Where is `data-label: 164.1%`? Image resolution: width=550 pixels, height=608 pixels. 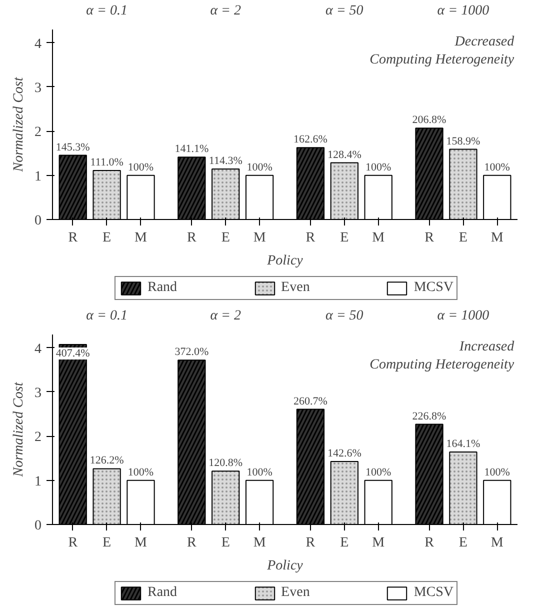 data-label: 164.1% is located at coordinates (463, 444).